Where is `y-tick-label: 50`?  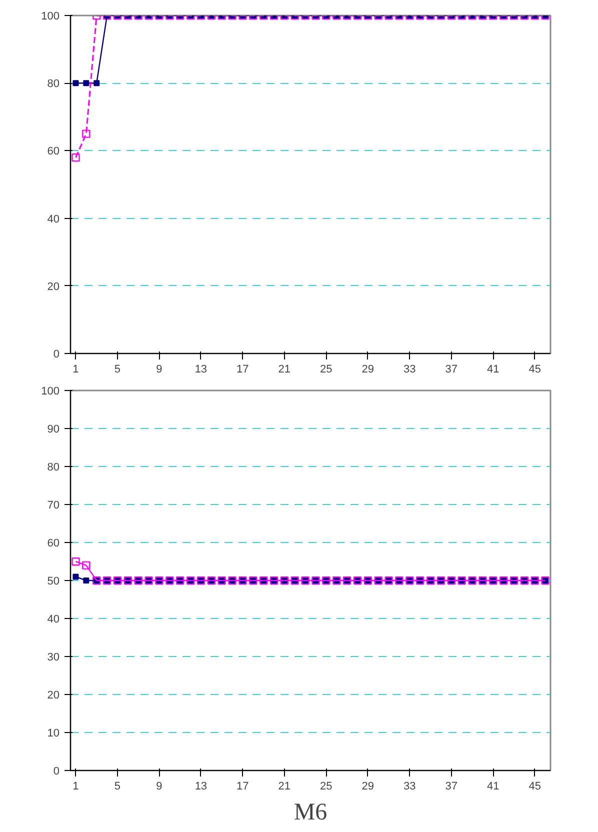
y-tick-label: 50 is located at coordinates (53, 582).